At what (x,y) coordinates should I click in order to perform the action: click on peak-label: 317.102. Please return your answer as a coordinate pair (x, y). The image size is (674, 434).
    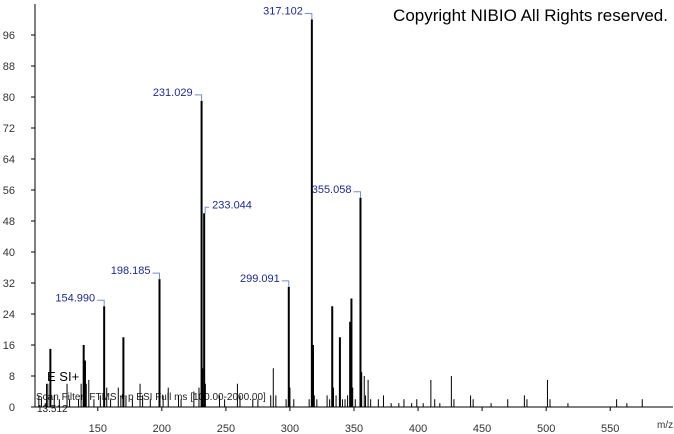
    Looking at the image, I should click on (283, 12).